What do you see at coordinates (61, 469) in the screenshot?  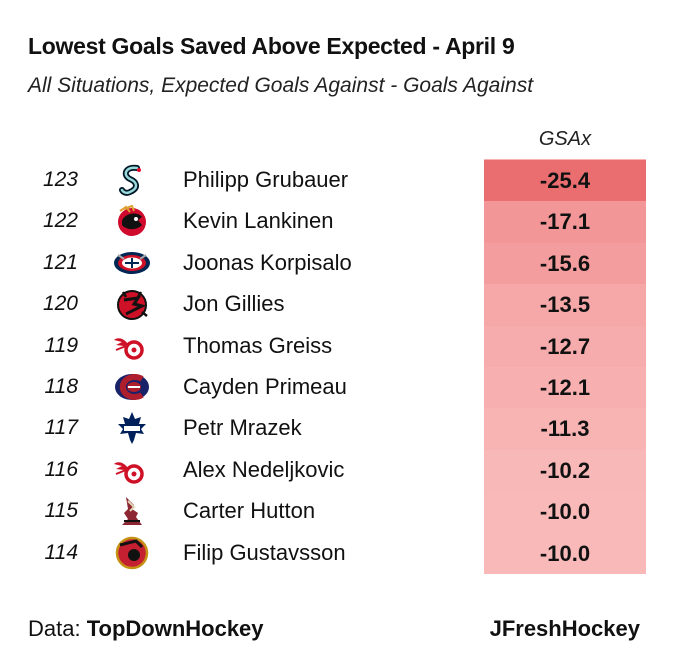 I see `rank-label: 116` at bounding box center [61, 469].